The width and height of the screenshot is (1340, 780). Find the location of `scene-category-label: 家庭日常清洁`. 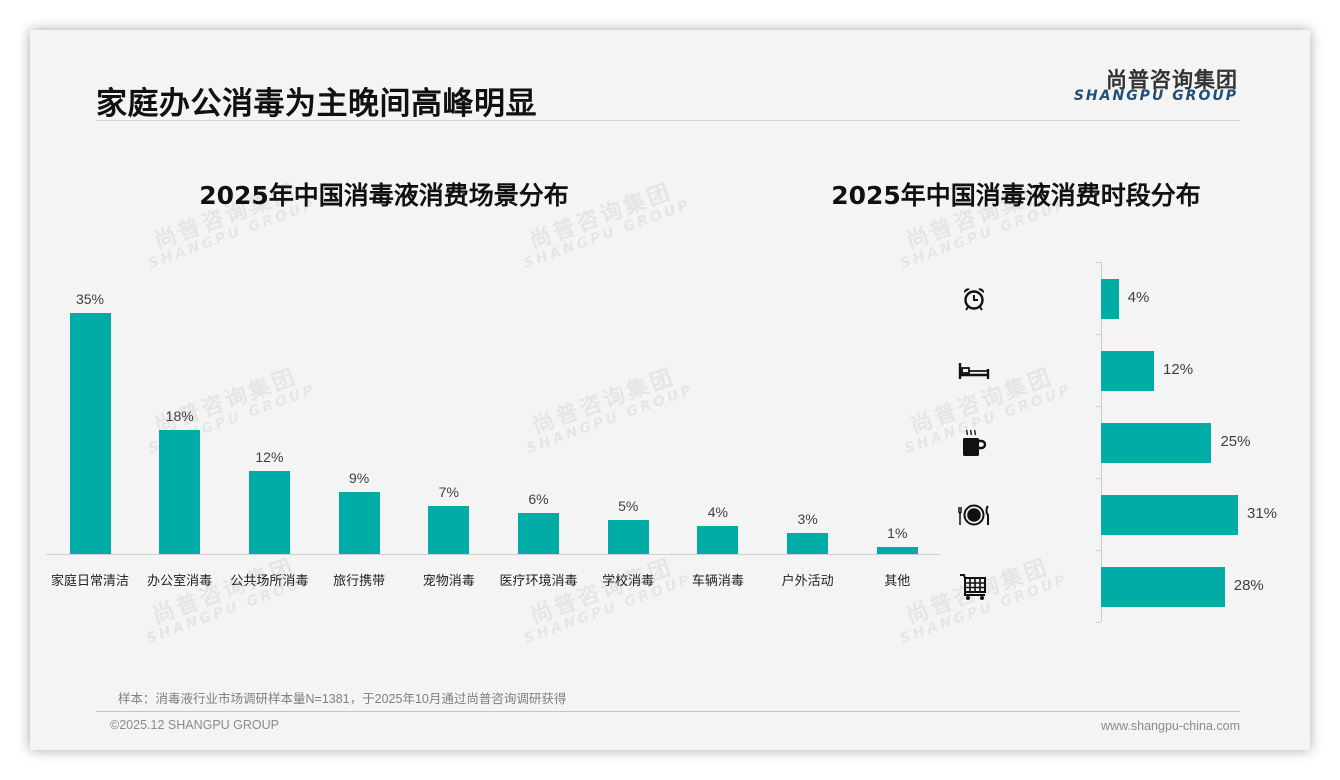

scene-category-label: 家庭日常清洁 is located at coordinates (89, 580).